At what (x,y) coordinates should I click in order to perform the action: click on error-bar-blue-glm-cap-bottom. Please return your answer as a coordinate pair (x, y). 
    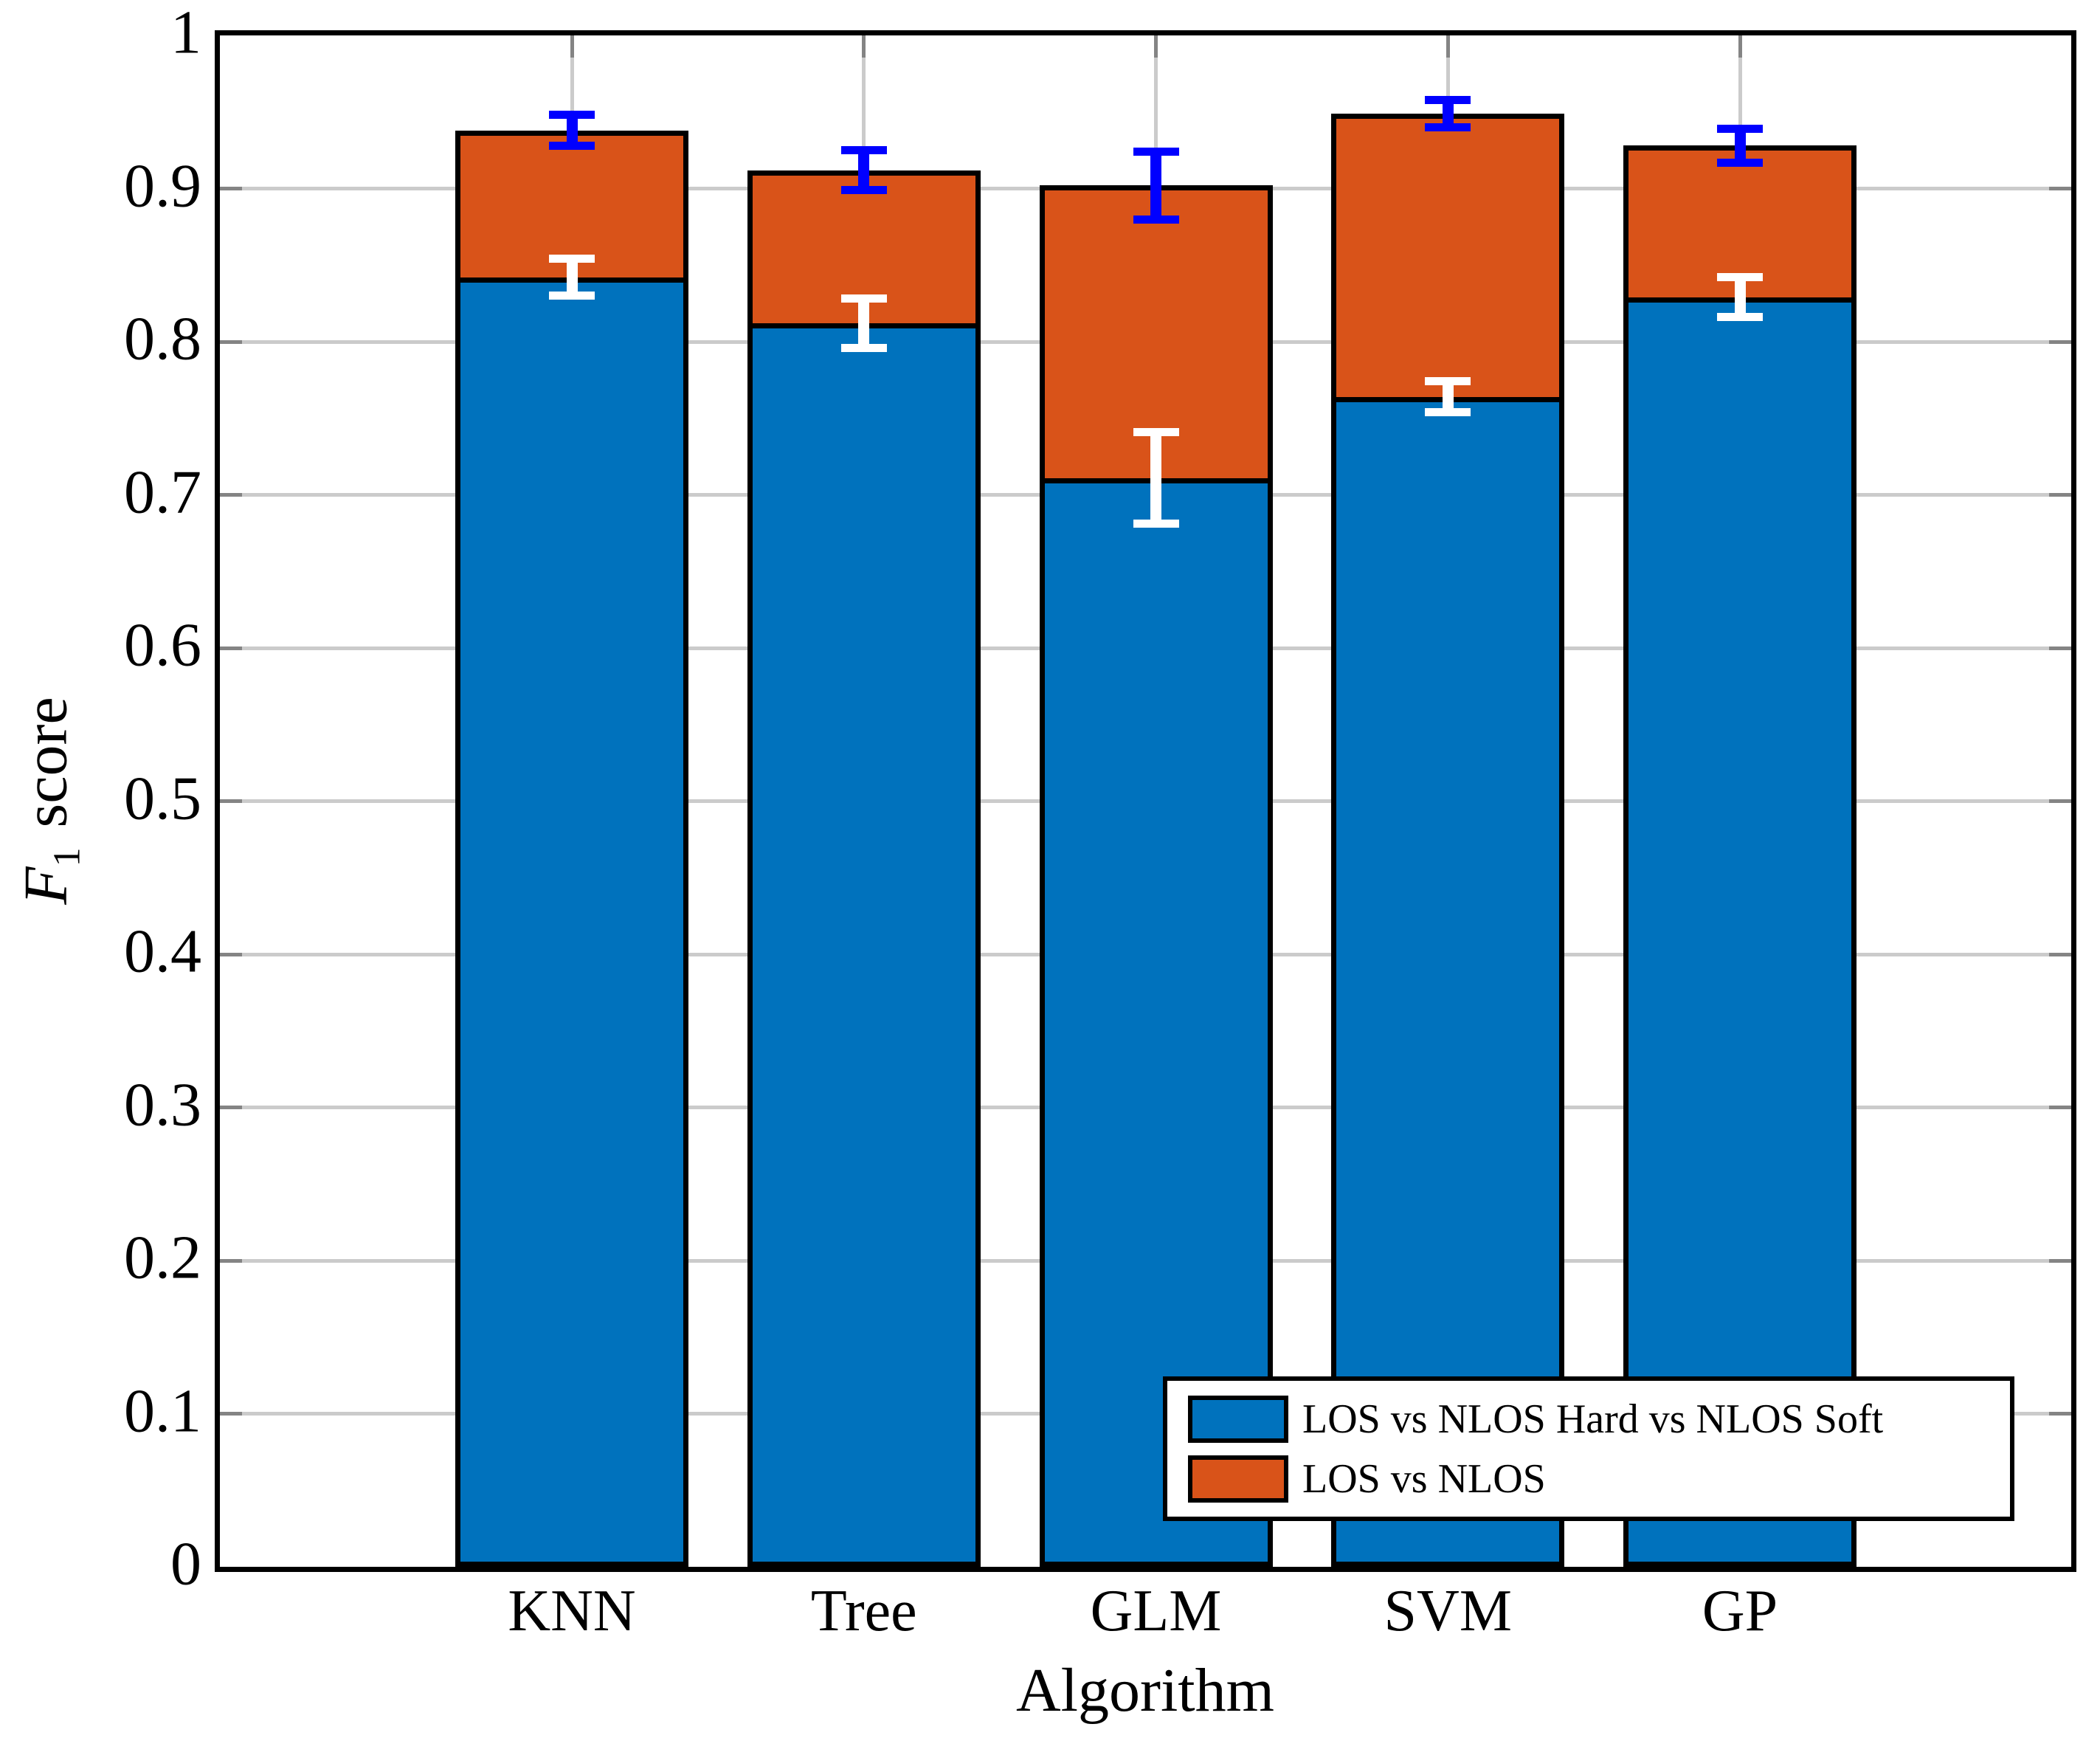
    Looking at the image, I should click on (1156, 219).